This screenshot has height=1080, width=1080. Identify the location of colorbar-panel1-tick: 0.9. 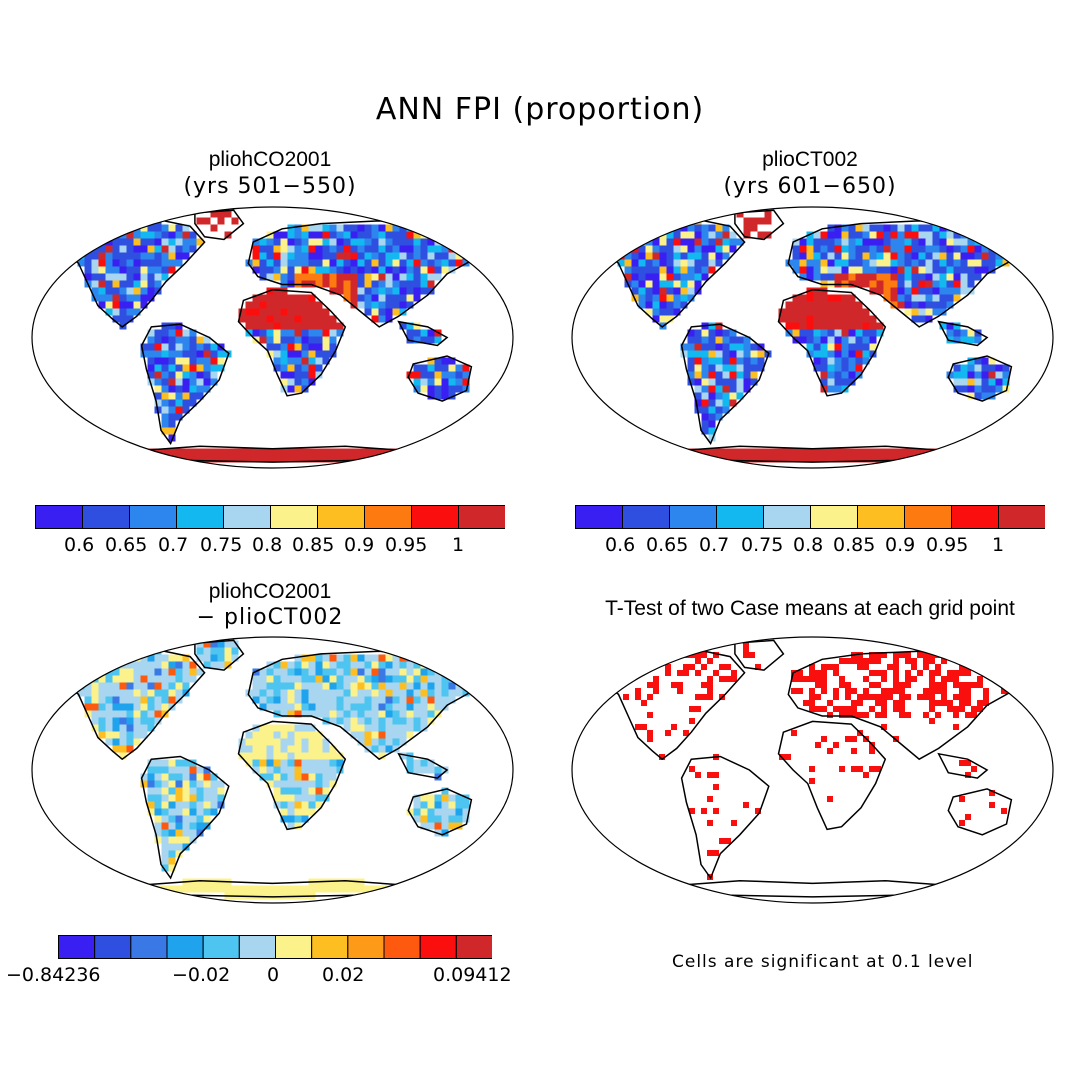
(359, 545).